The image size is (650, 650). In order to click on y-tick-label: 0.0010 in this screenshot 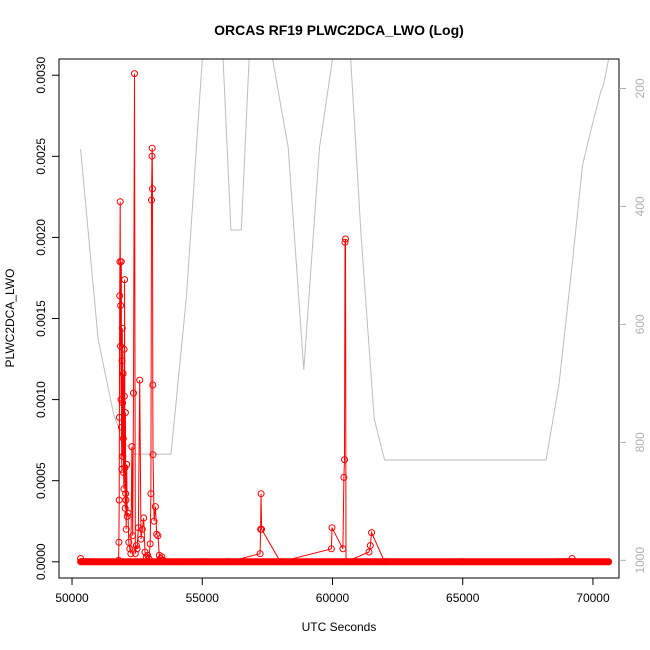, I will do `click(41, 399)`.